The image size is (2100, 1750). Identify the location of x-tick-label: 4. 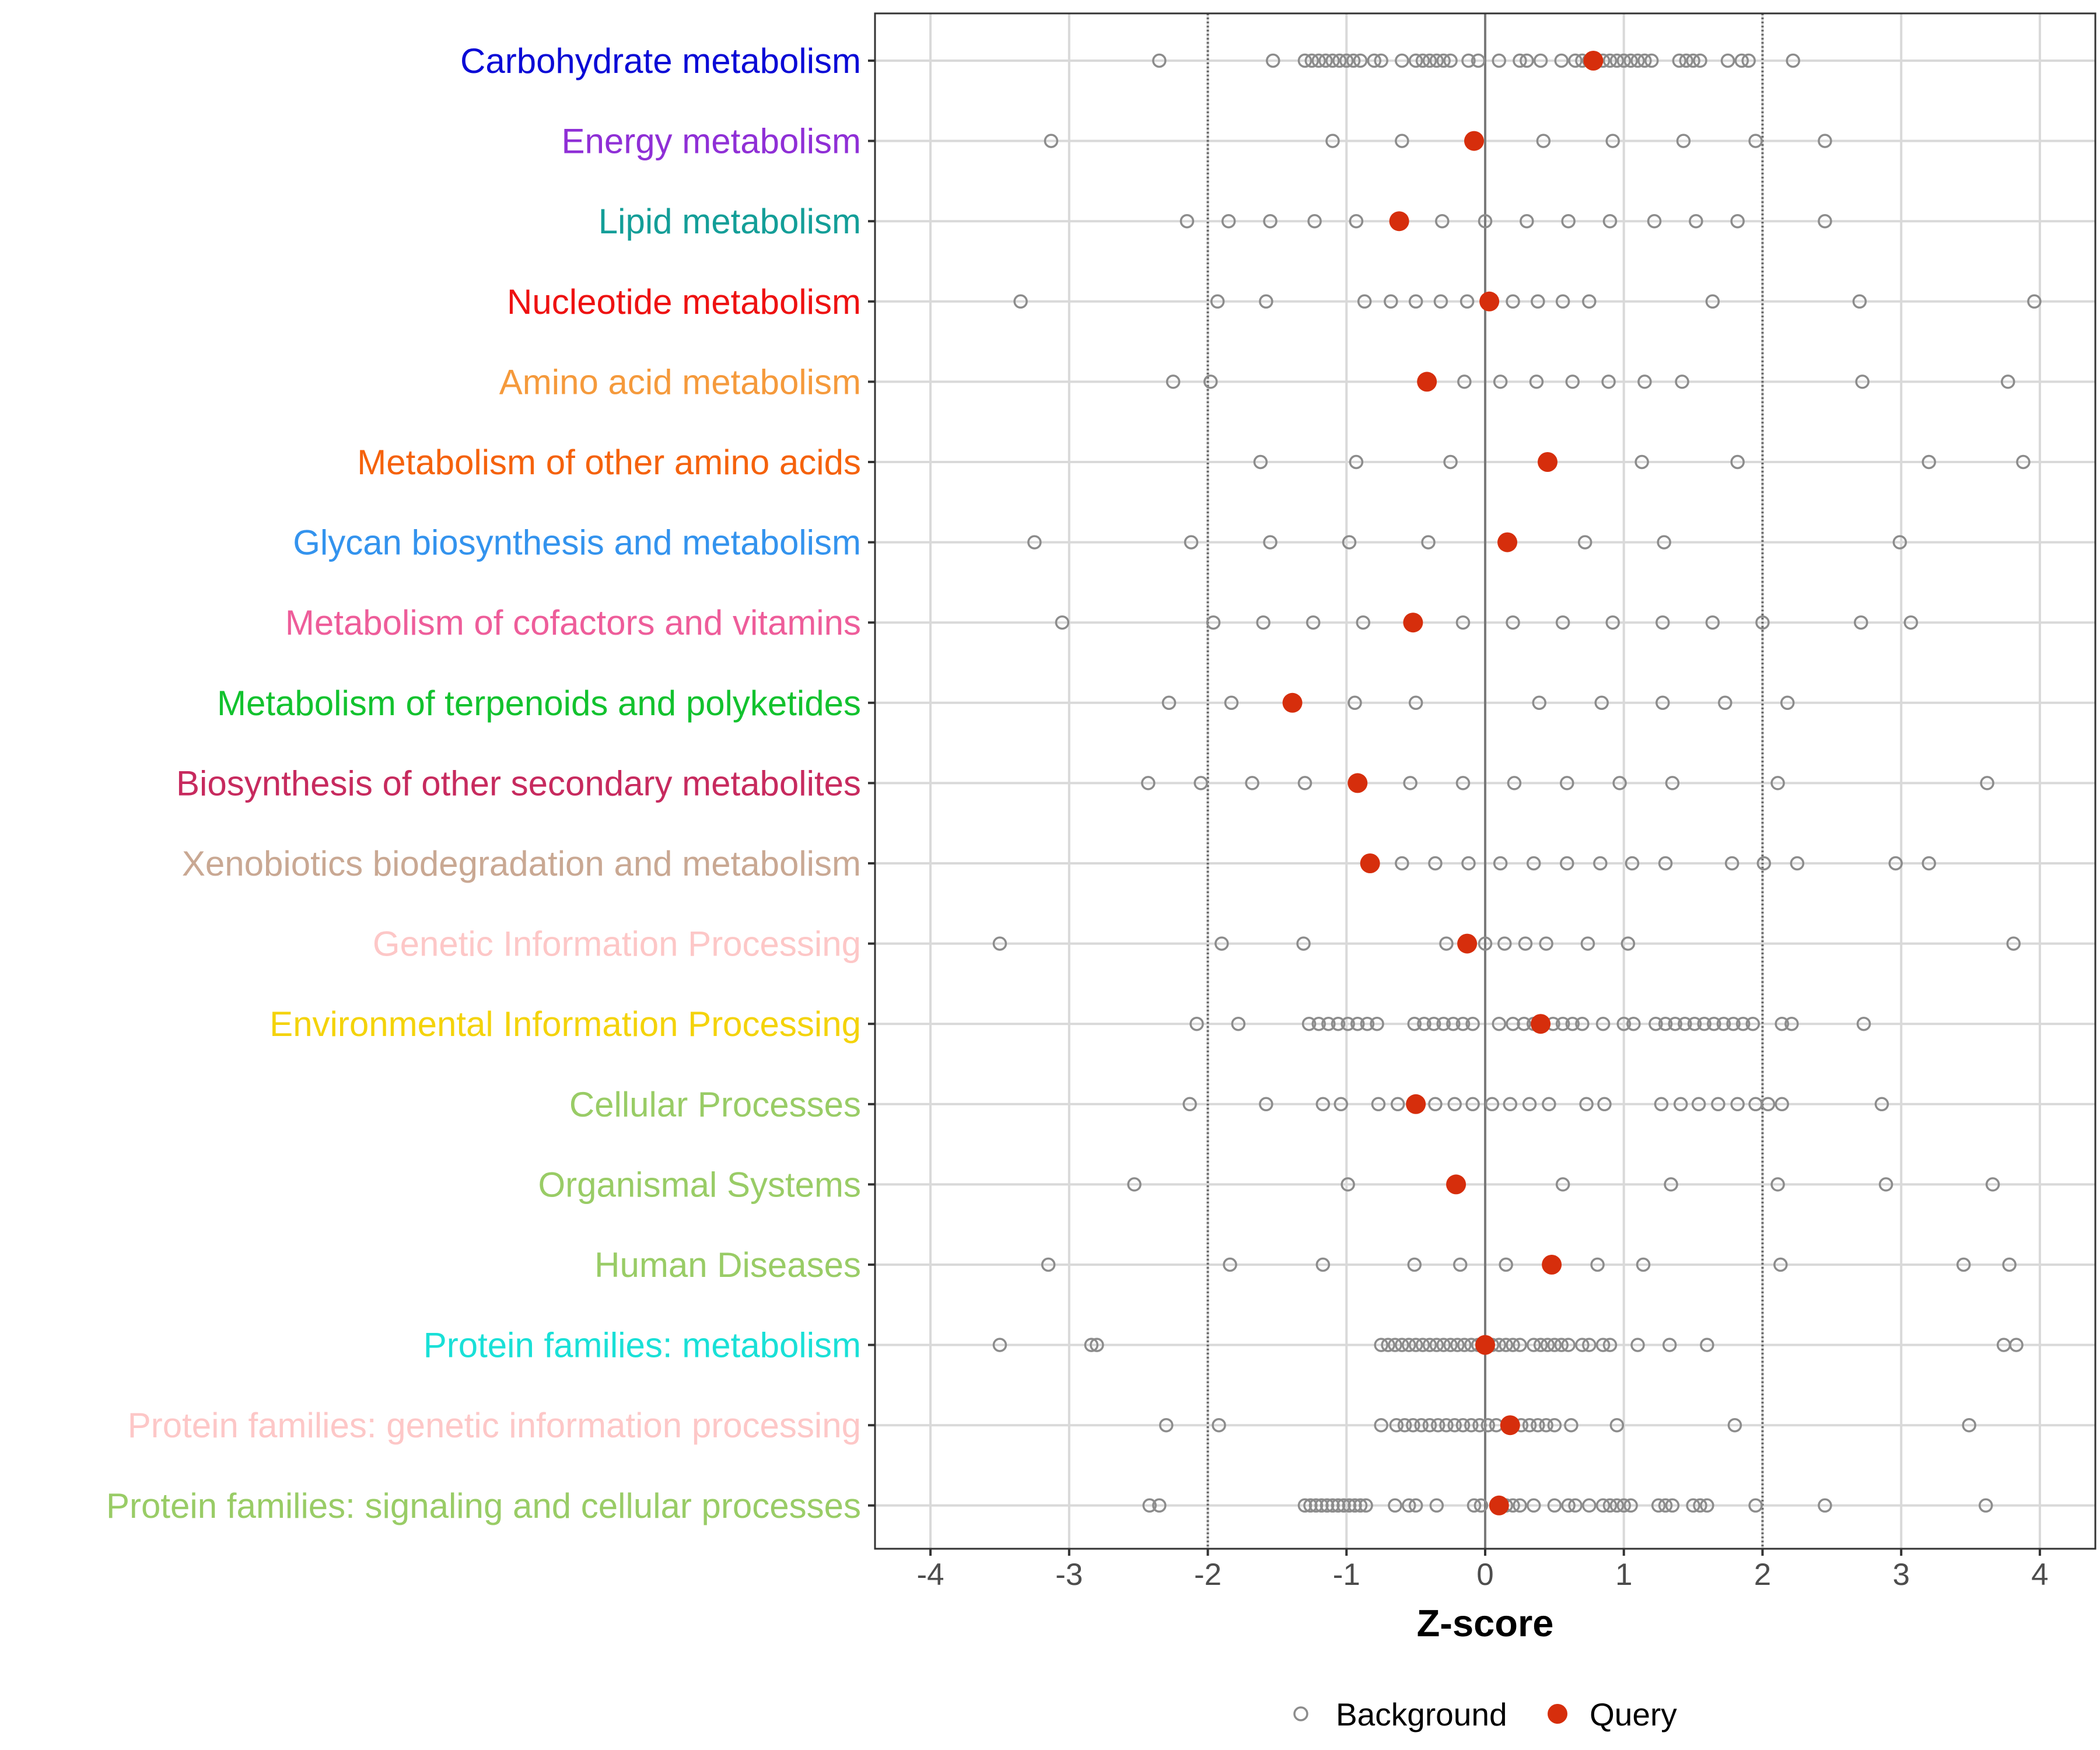
(2039, 1575).